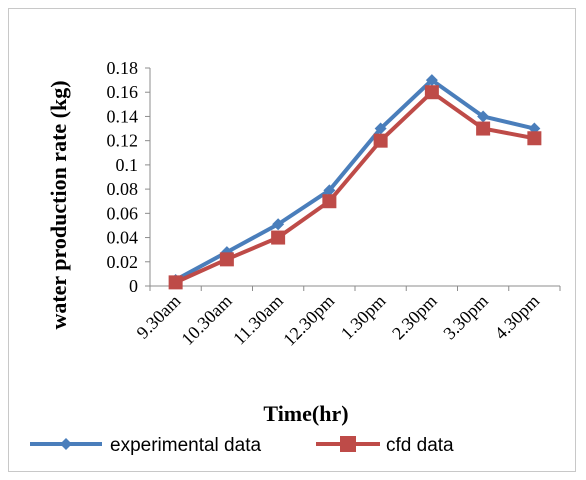 The height and width of the screenshot is (480, 586). Describe the element at coordinates (420, 445) in the screenshot. I see `legend-label: cfd data` at that location.